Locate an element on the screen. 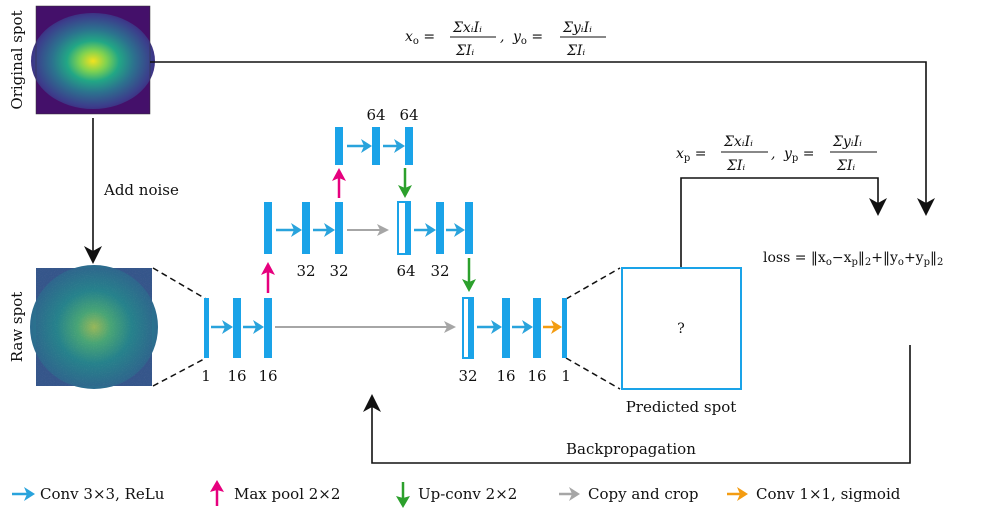 The image size is (1003, 510). legend-label: Max pool 2×2 is located at coordinates (287, 494).